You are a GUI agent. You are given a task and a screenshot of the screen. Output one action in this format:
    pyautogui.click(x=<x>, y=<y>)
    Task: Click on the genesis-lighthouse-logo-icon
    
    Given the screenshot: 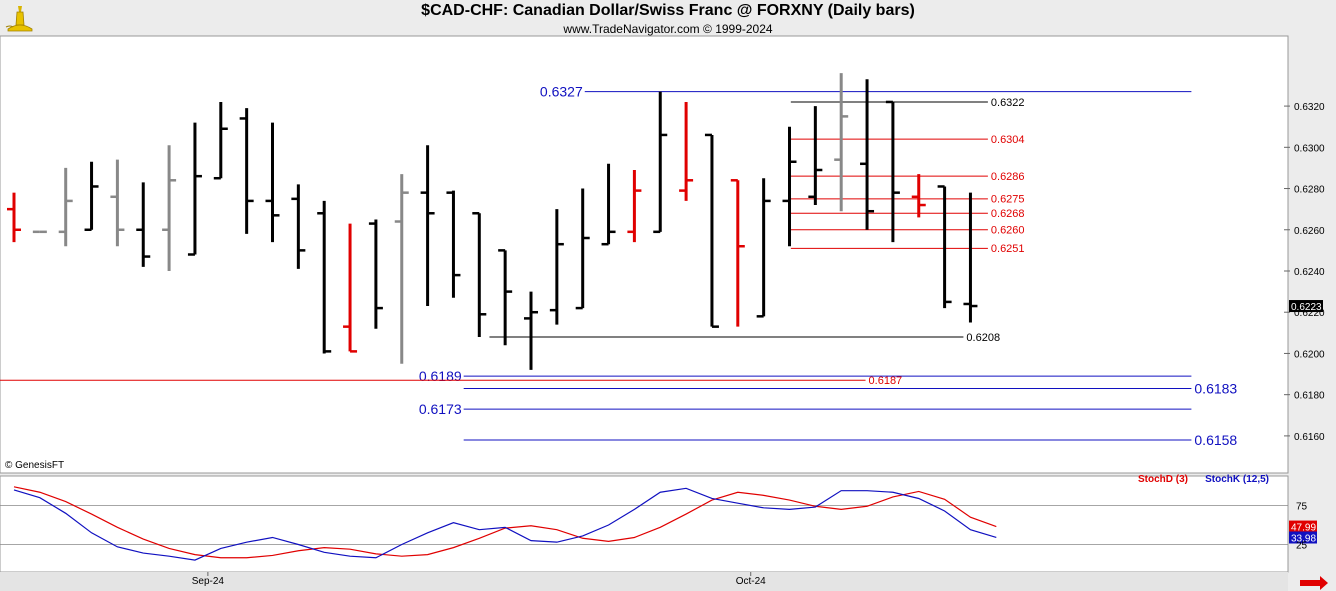 What is the action you would take?
    pyautogui.click(x=19, y=19)
    